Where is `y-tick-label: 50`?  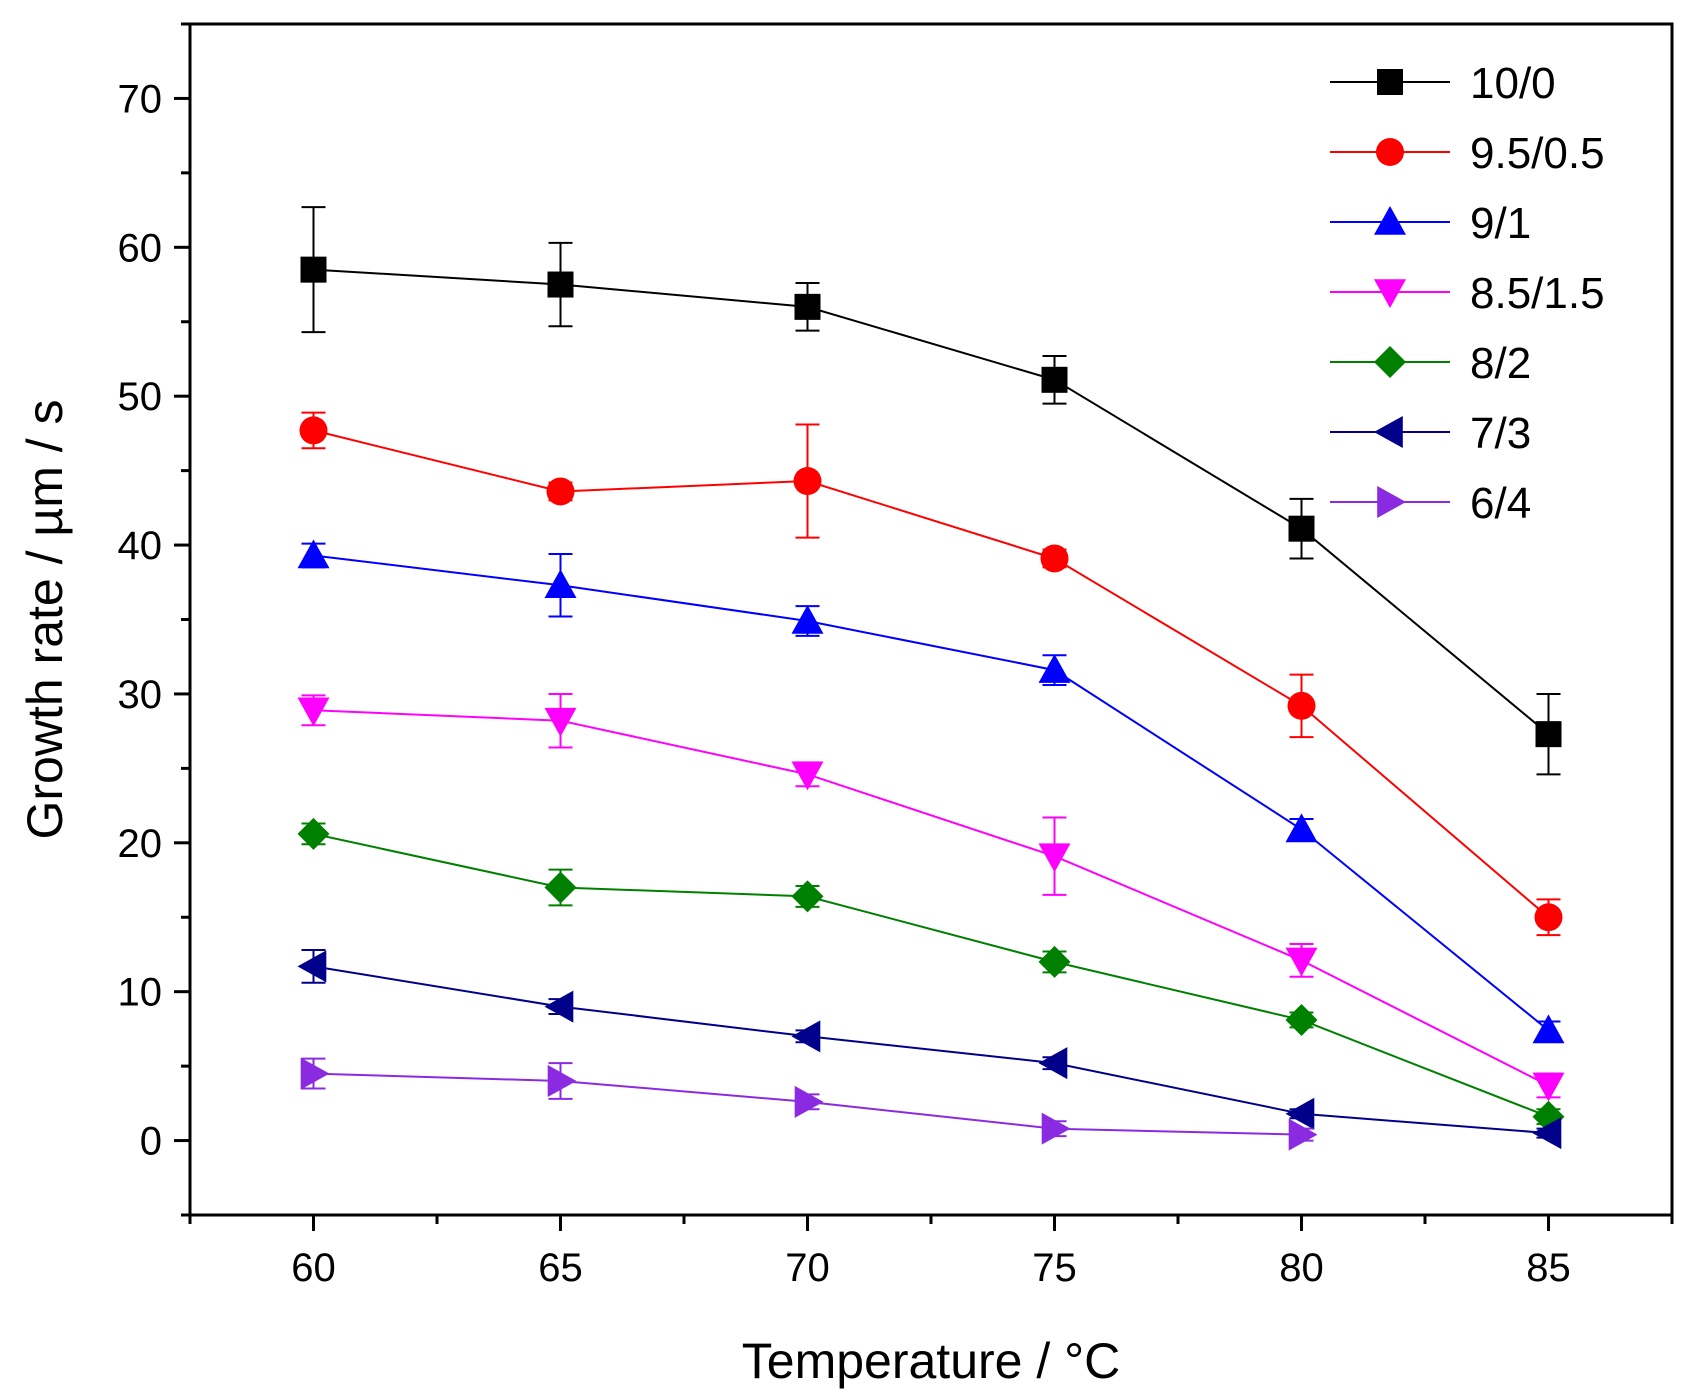 y-tick-label: 50 is located at coordinates (140, 397).